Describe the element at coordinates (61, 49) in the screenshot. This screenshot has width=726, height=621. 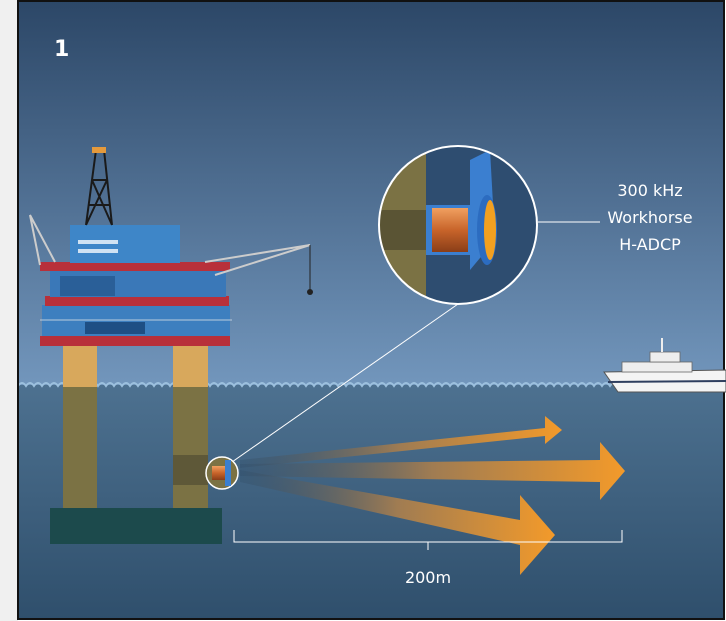
I see `panel-number: 1` at that location.